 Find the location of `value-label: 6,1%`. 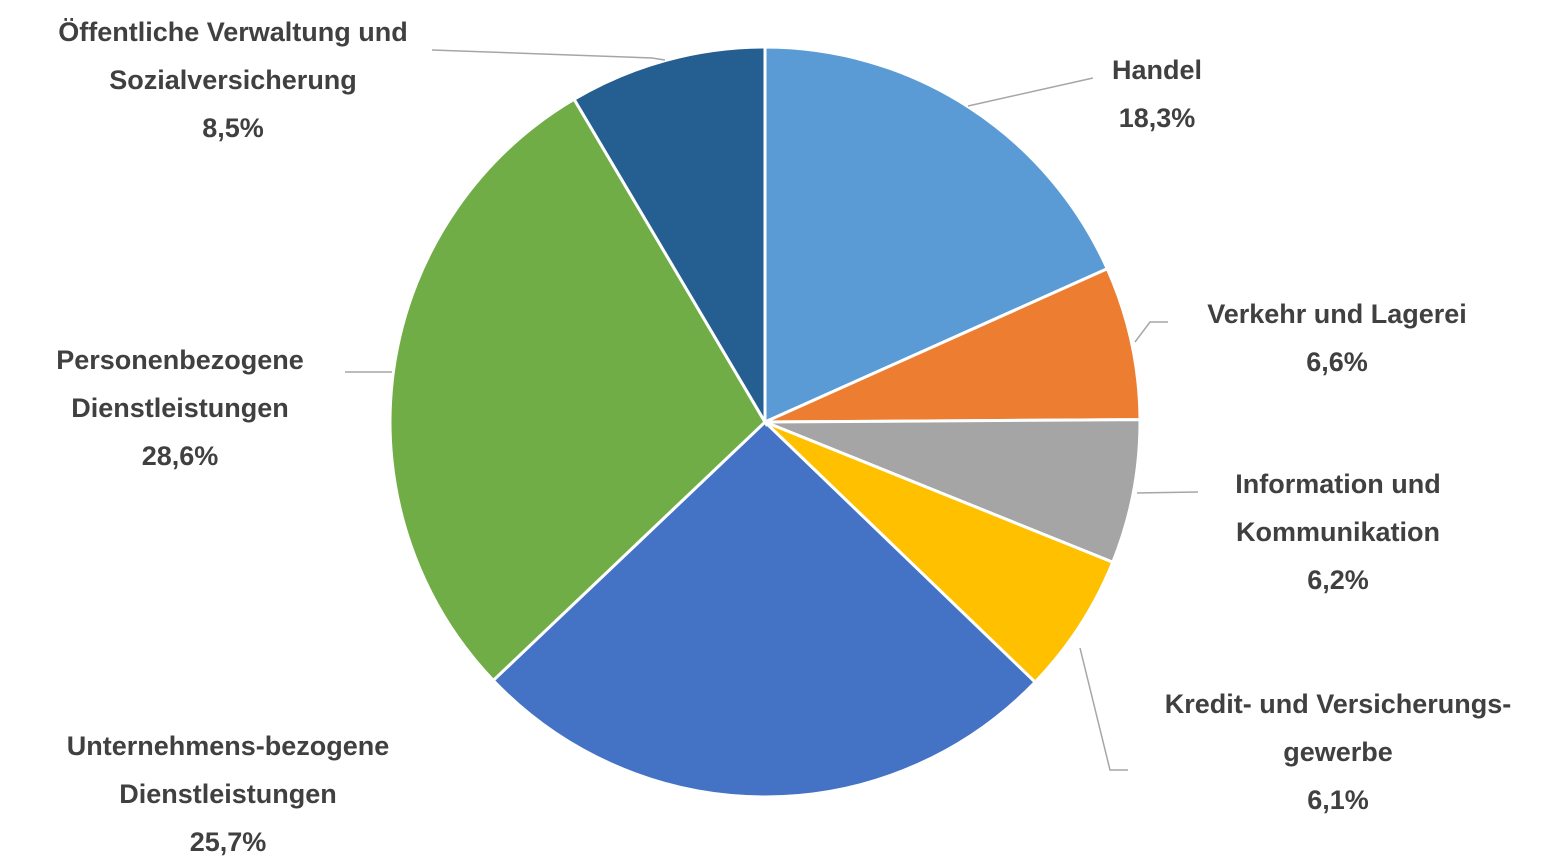

value-label: 6,1% is located at coordinates (1338, 800).